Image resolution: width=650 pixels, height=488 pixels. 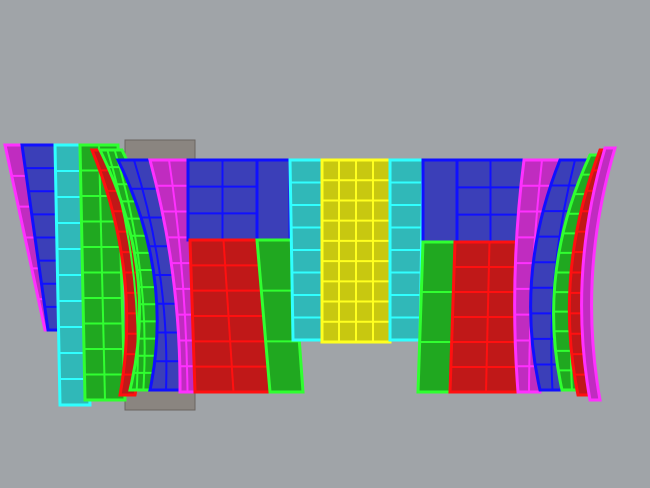 What do you see at coordinates (356, 251) in the screenshot?
I see `yellow-panel-strip` at bounding box center [356, 251].